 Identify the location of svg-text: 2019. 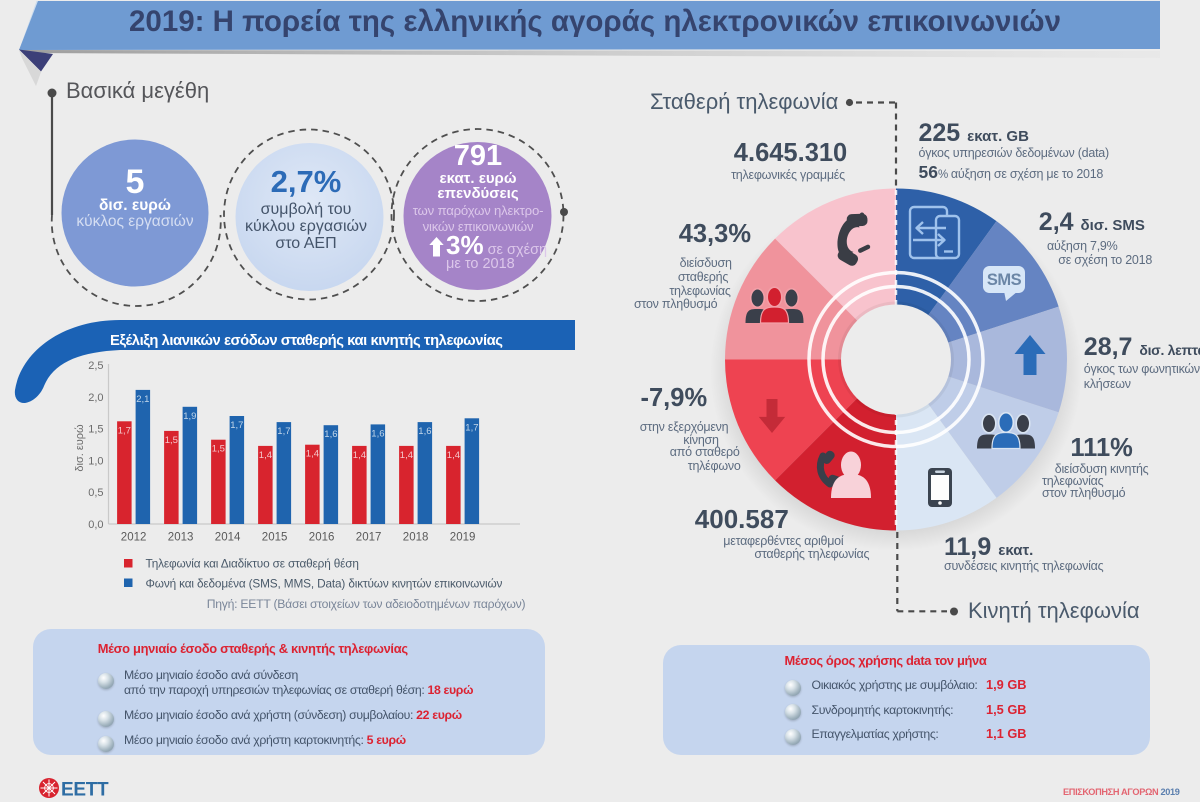
(463, 538).